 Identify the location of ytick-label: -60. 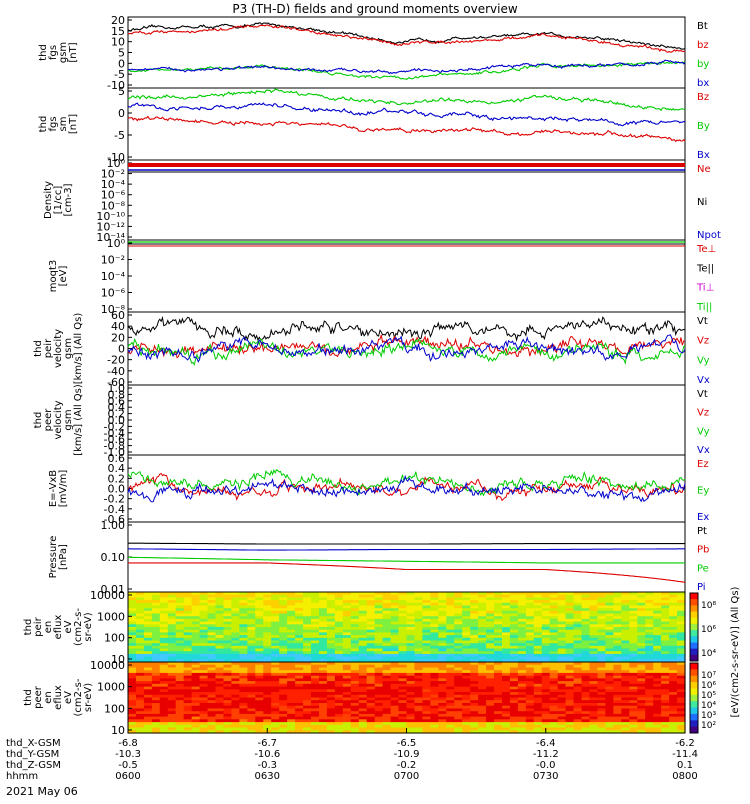
(116, 382).